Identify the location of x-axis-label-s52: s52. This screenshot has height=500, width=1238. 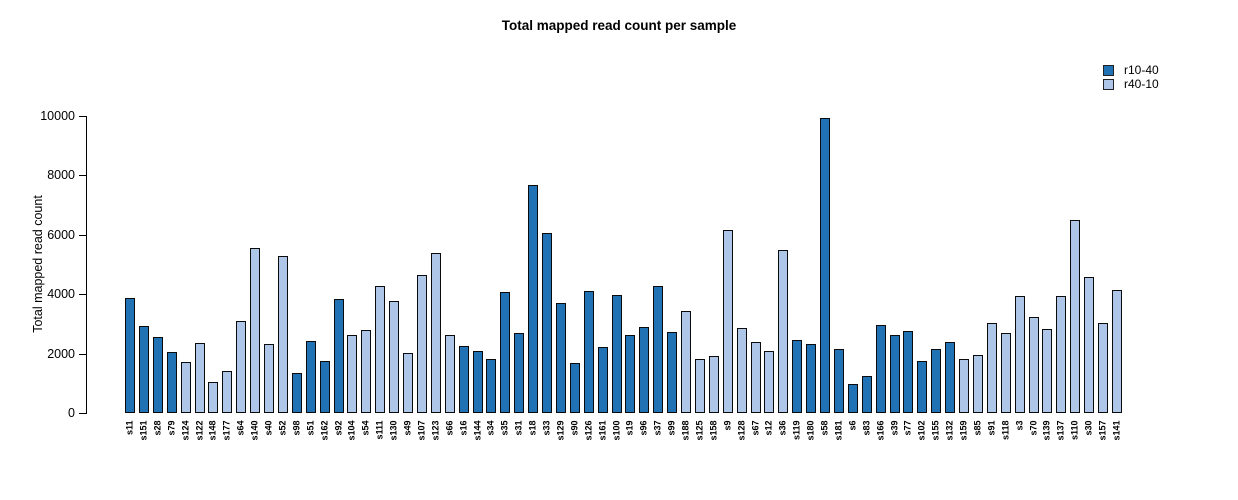
(282, 428).